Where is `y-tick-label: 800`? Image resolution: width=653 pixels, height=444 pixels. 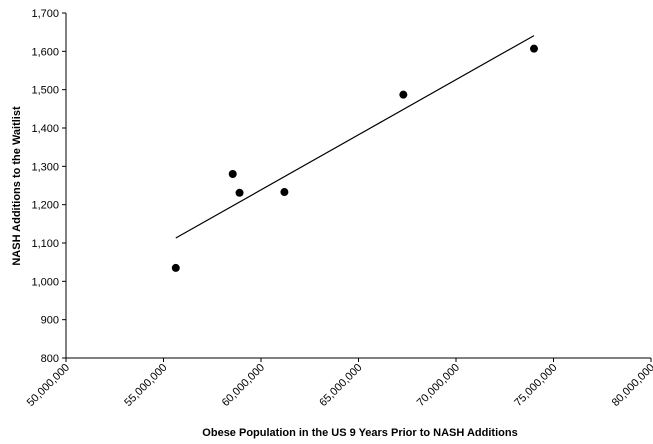 y-tick-label: 800 is located at coordinates (50, 359).